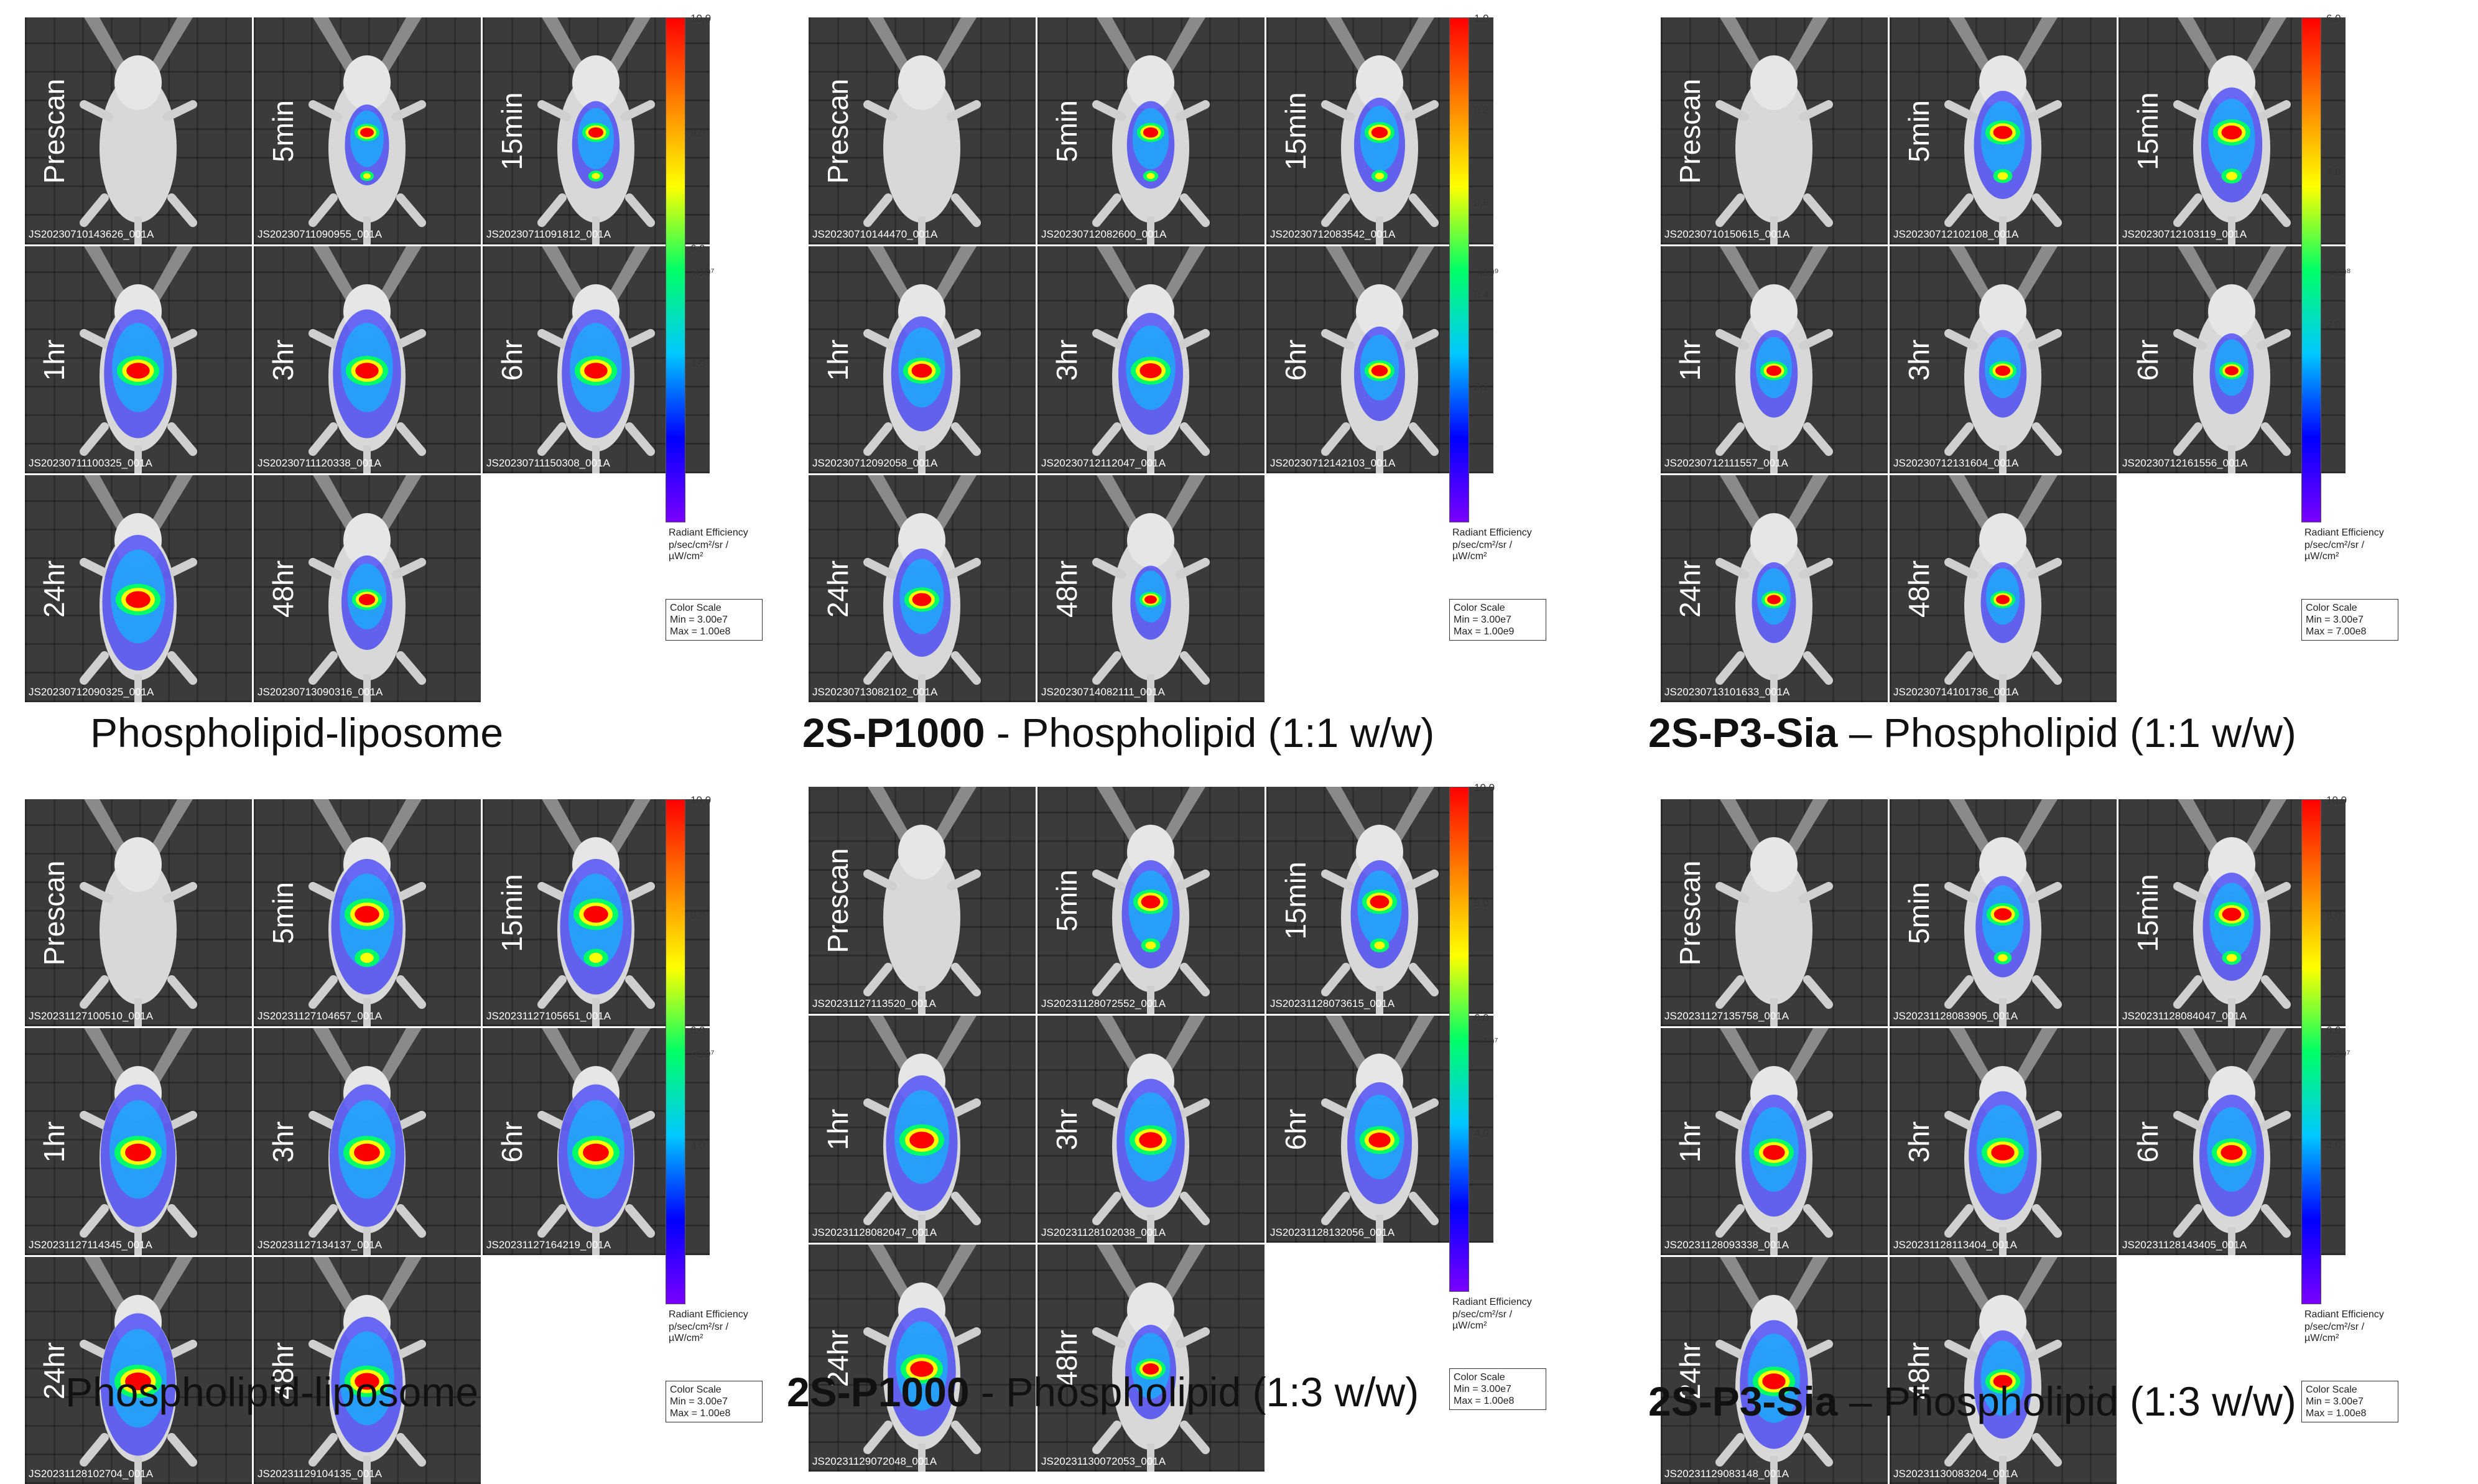 This screenshot has width=2478, height=1484. I want to click on scan-tile: 1hr JS20230712092058_001A, so click(922, 359).